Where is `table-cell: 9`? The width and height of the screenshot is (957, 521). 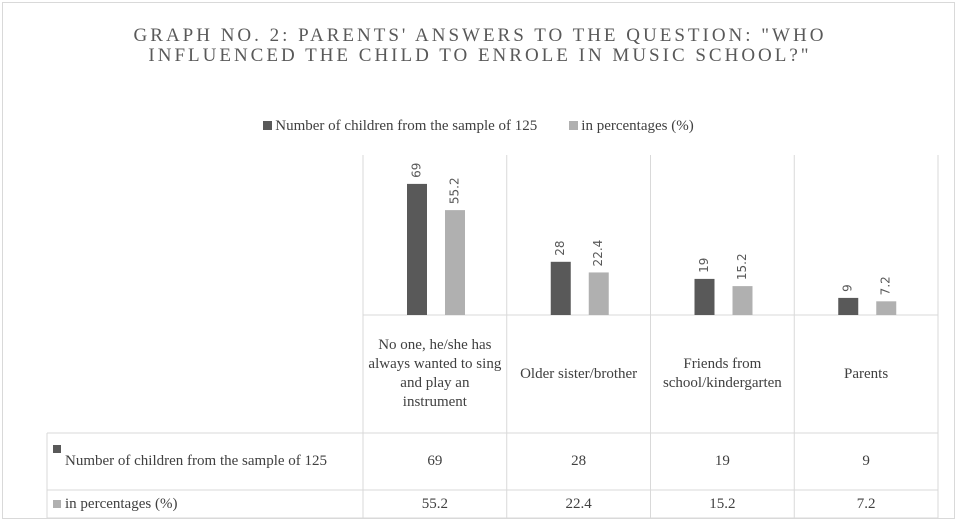
table-cell: 9 is located at coordinates (866, 461).